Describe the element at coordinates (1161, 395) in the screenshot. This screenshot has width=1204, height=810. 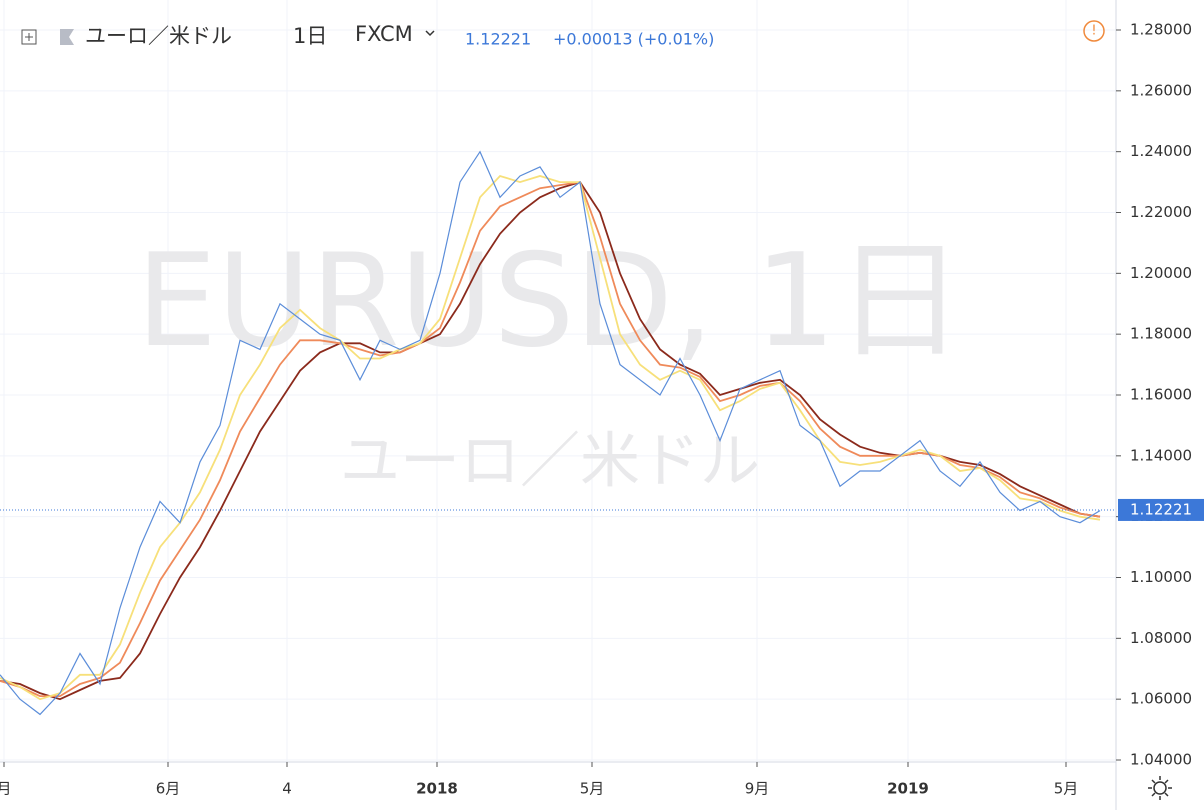
I see `y-tick-label: 1.16000` at that location.